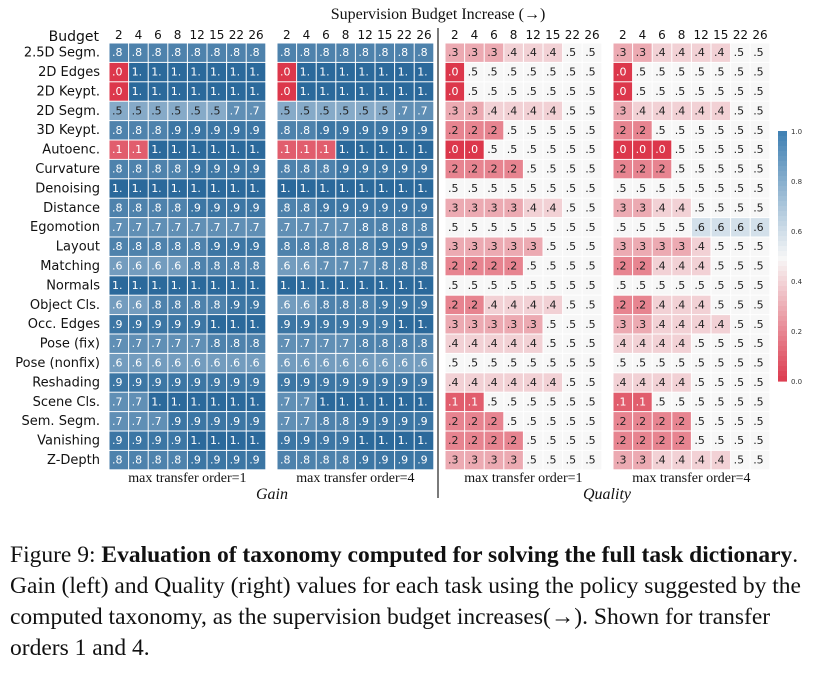 This screenshot has width=815, height=675. Describe the element at coordinates (156, 363) in the screenshot. I see `cell-label: .6` at that location.